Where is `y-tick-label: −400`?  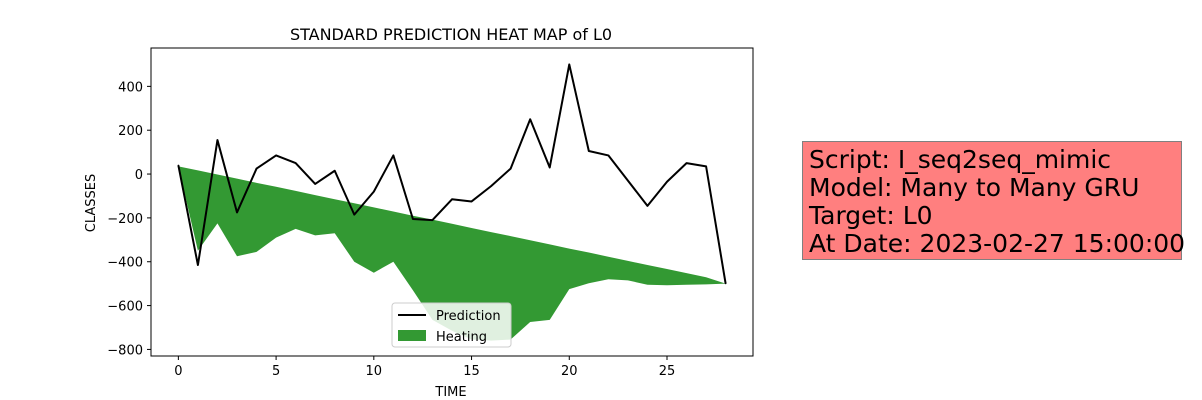
y-tick-label: −400 is located at coordinates (125, 263).